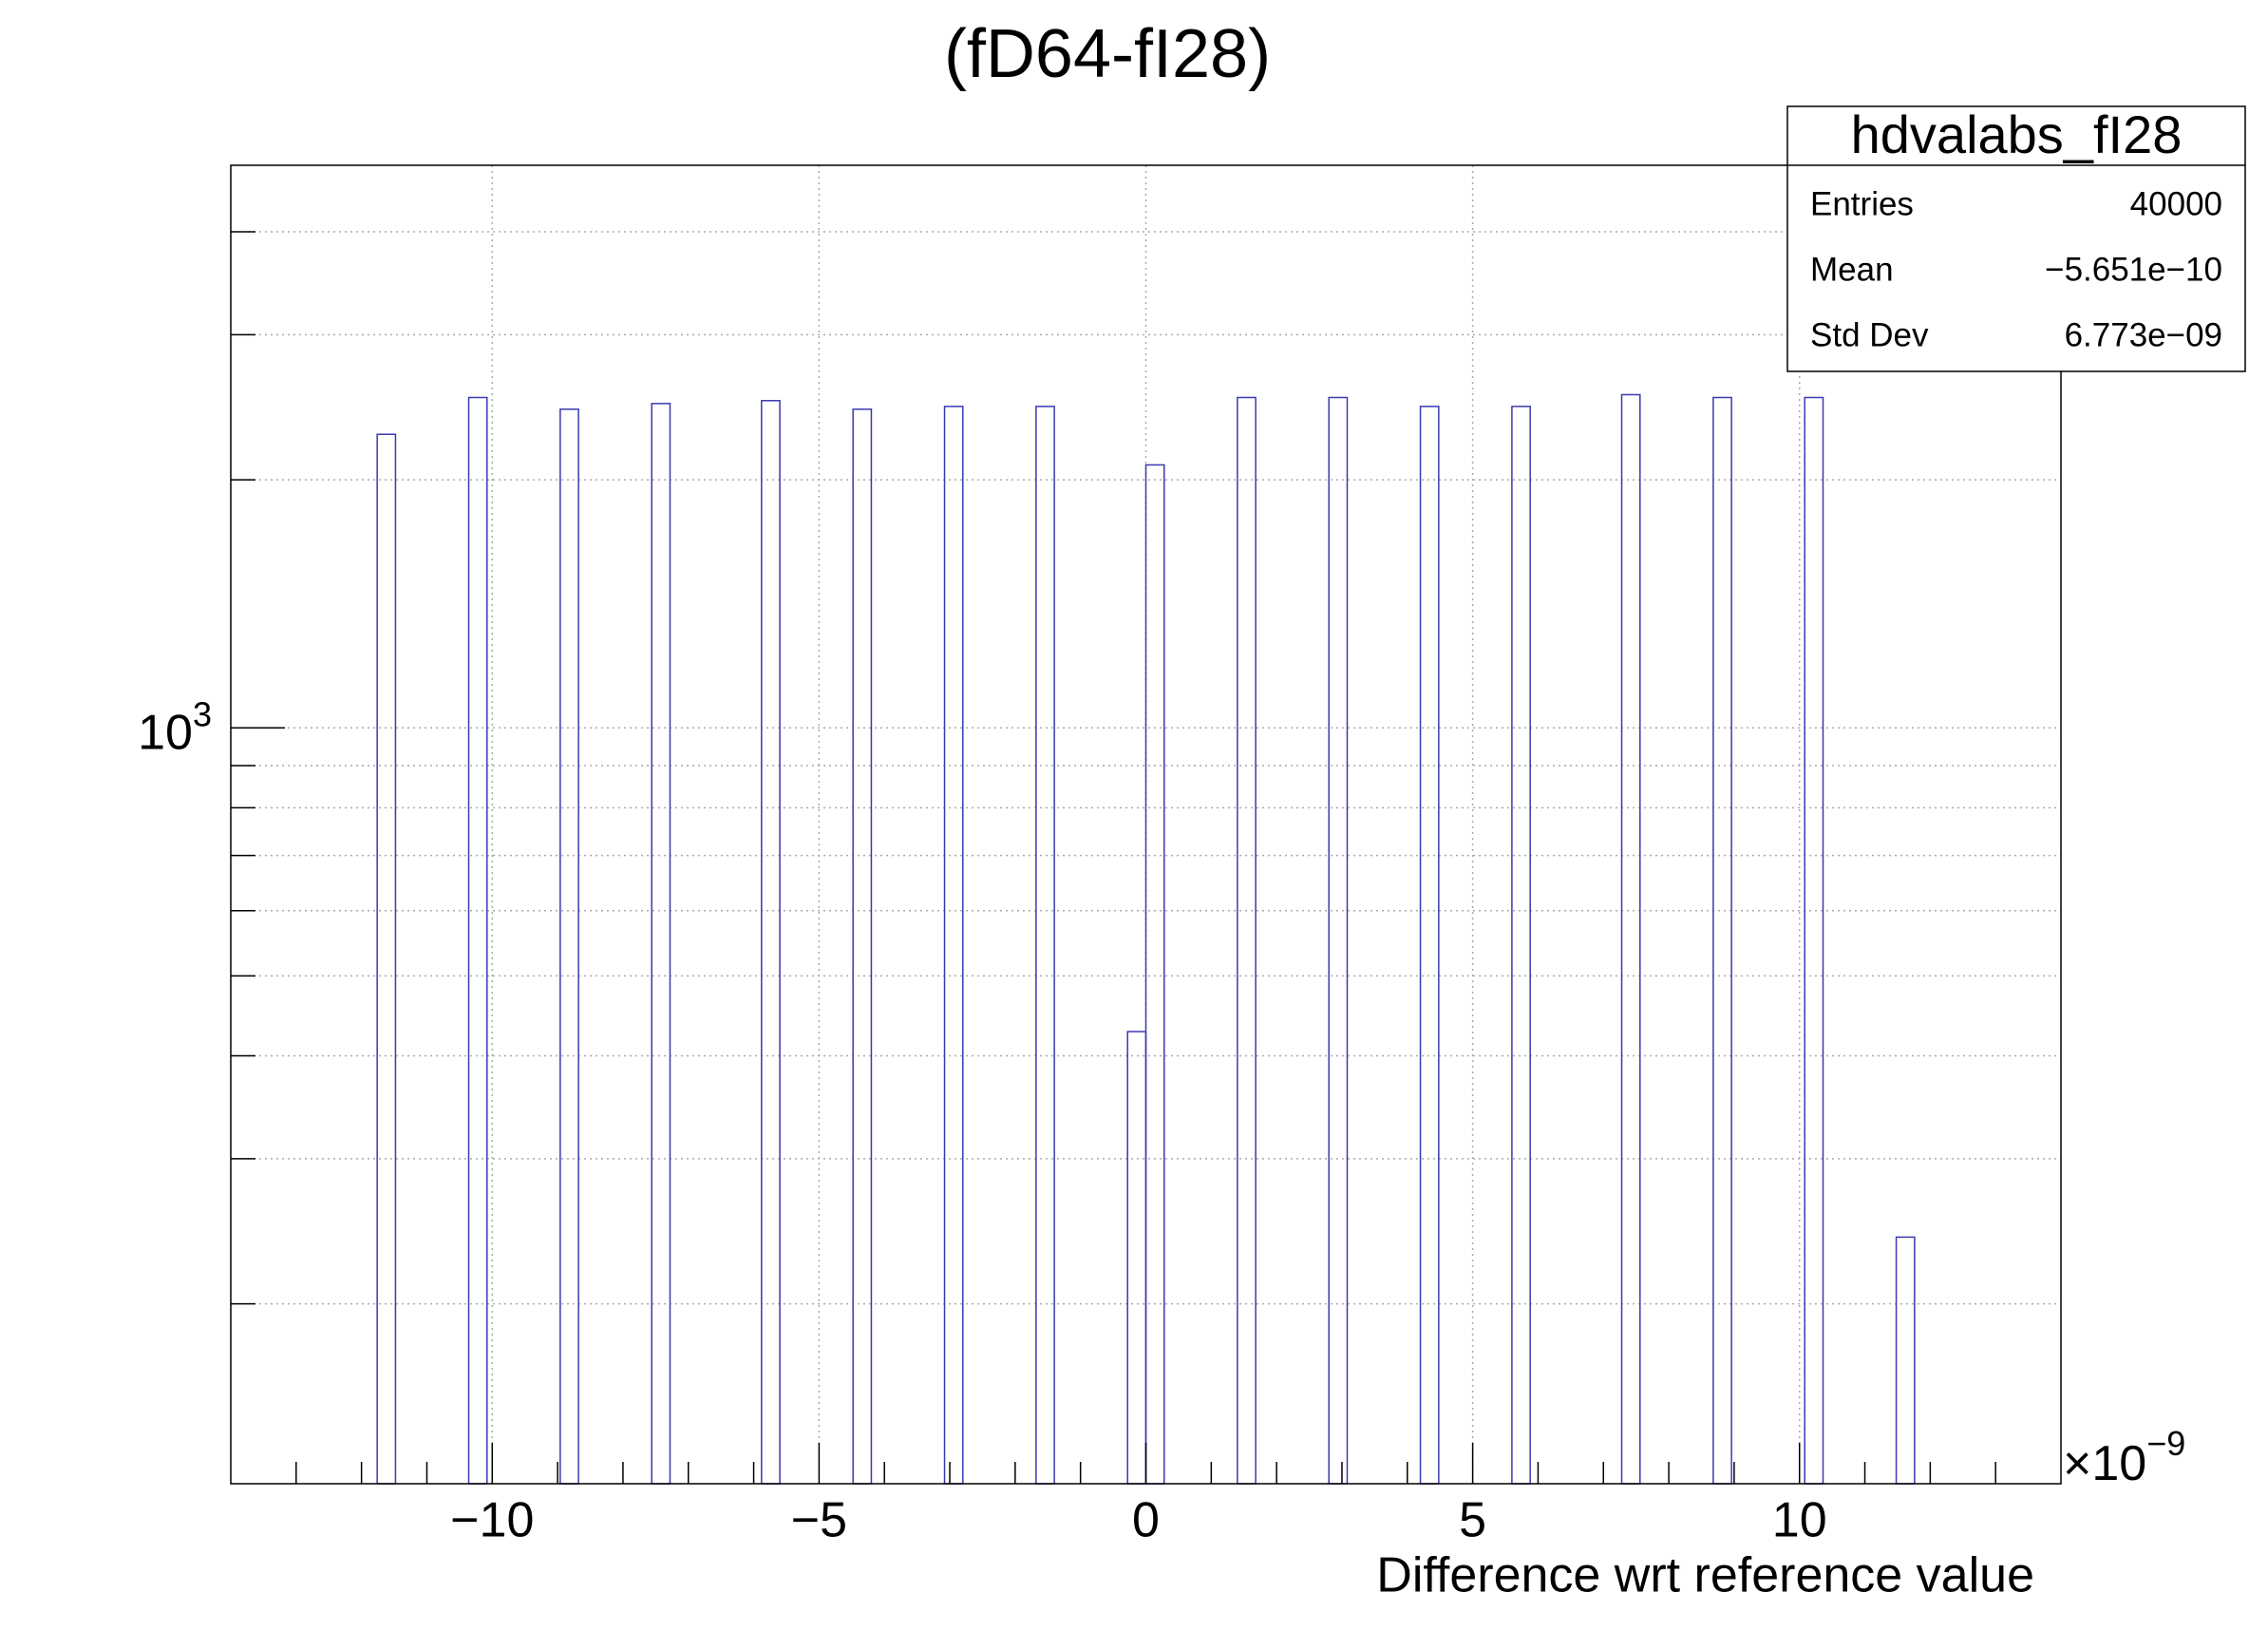  What do you see at coordinates (1473, 1520) in the screenshot?
I see `x-tick-label: 5` at bounding box center [1473, 1520].